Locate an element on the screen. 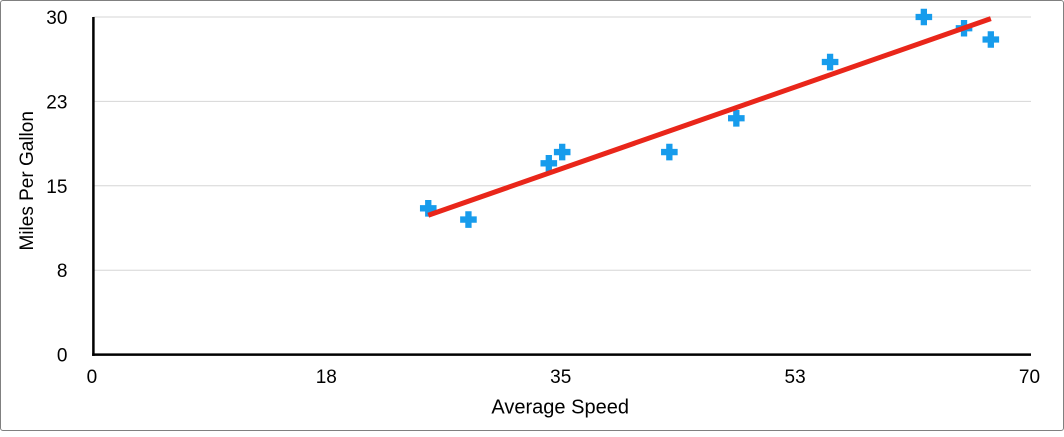  x-tick-label: 18 is located at coordinates (326, 377).